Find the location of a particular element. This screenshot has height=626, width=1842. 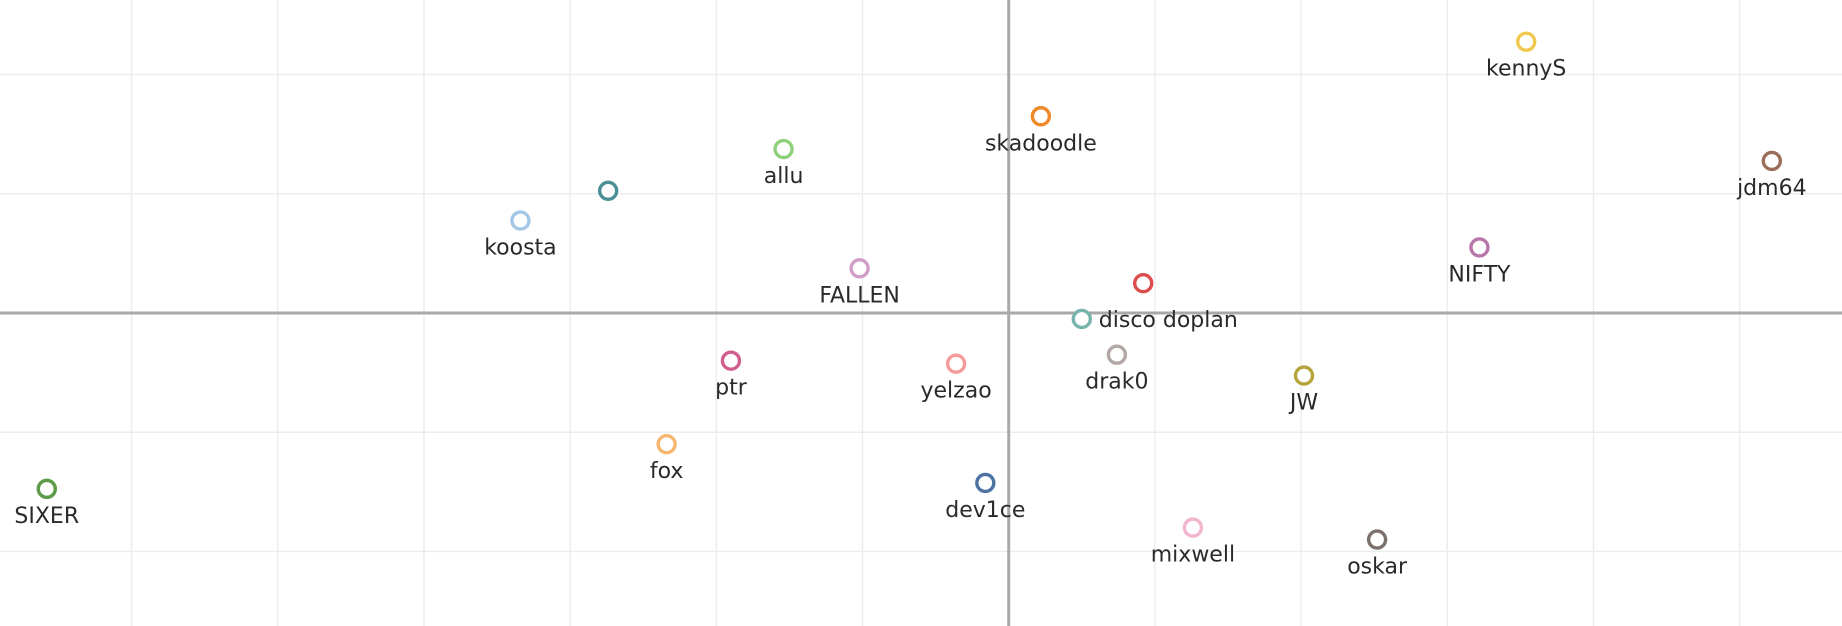

point-label: allu is located at coordinates (784, 176).